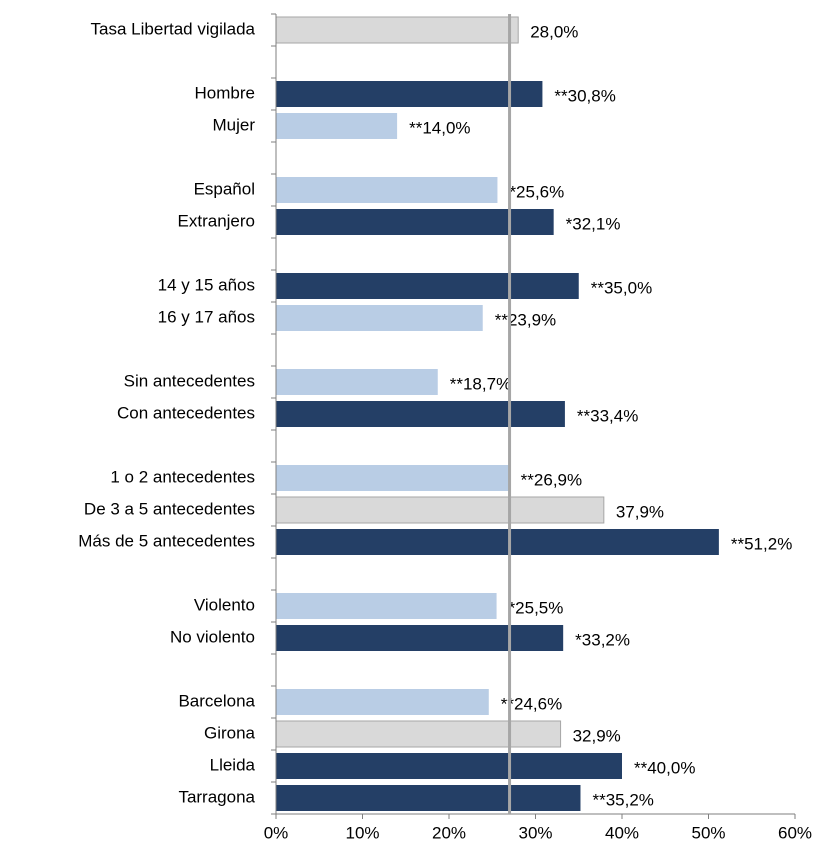  Describe the element at coordinates (224, 188) in the screenshot. I see `category-label: Español` at that location.